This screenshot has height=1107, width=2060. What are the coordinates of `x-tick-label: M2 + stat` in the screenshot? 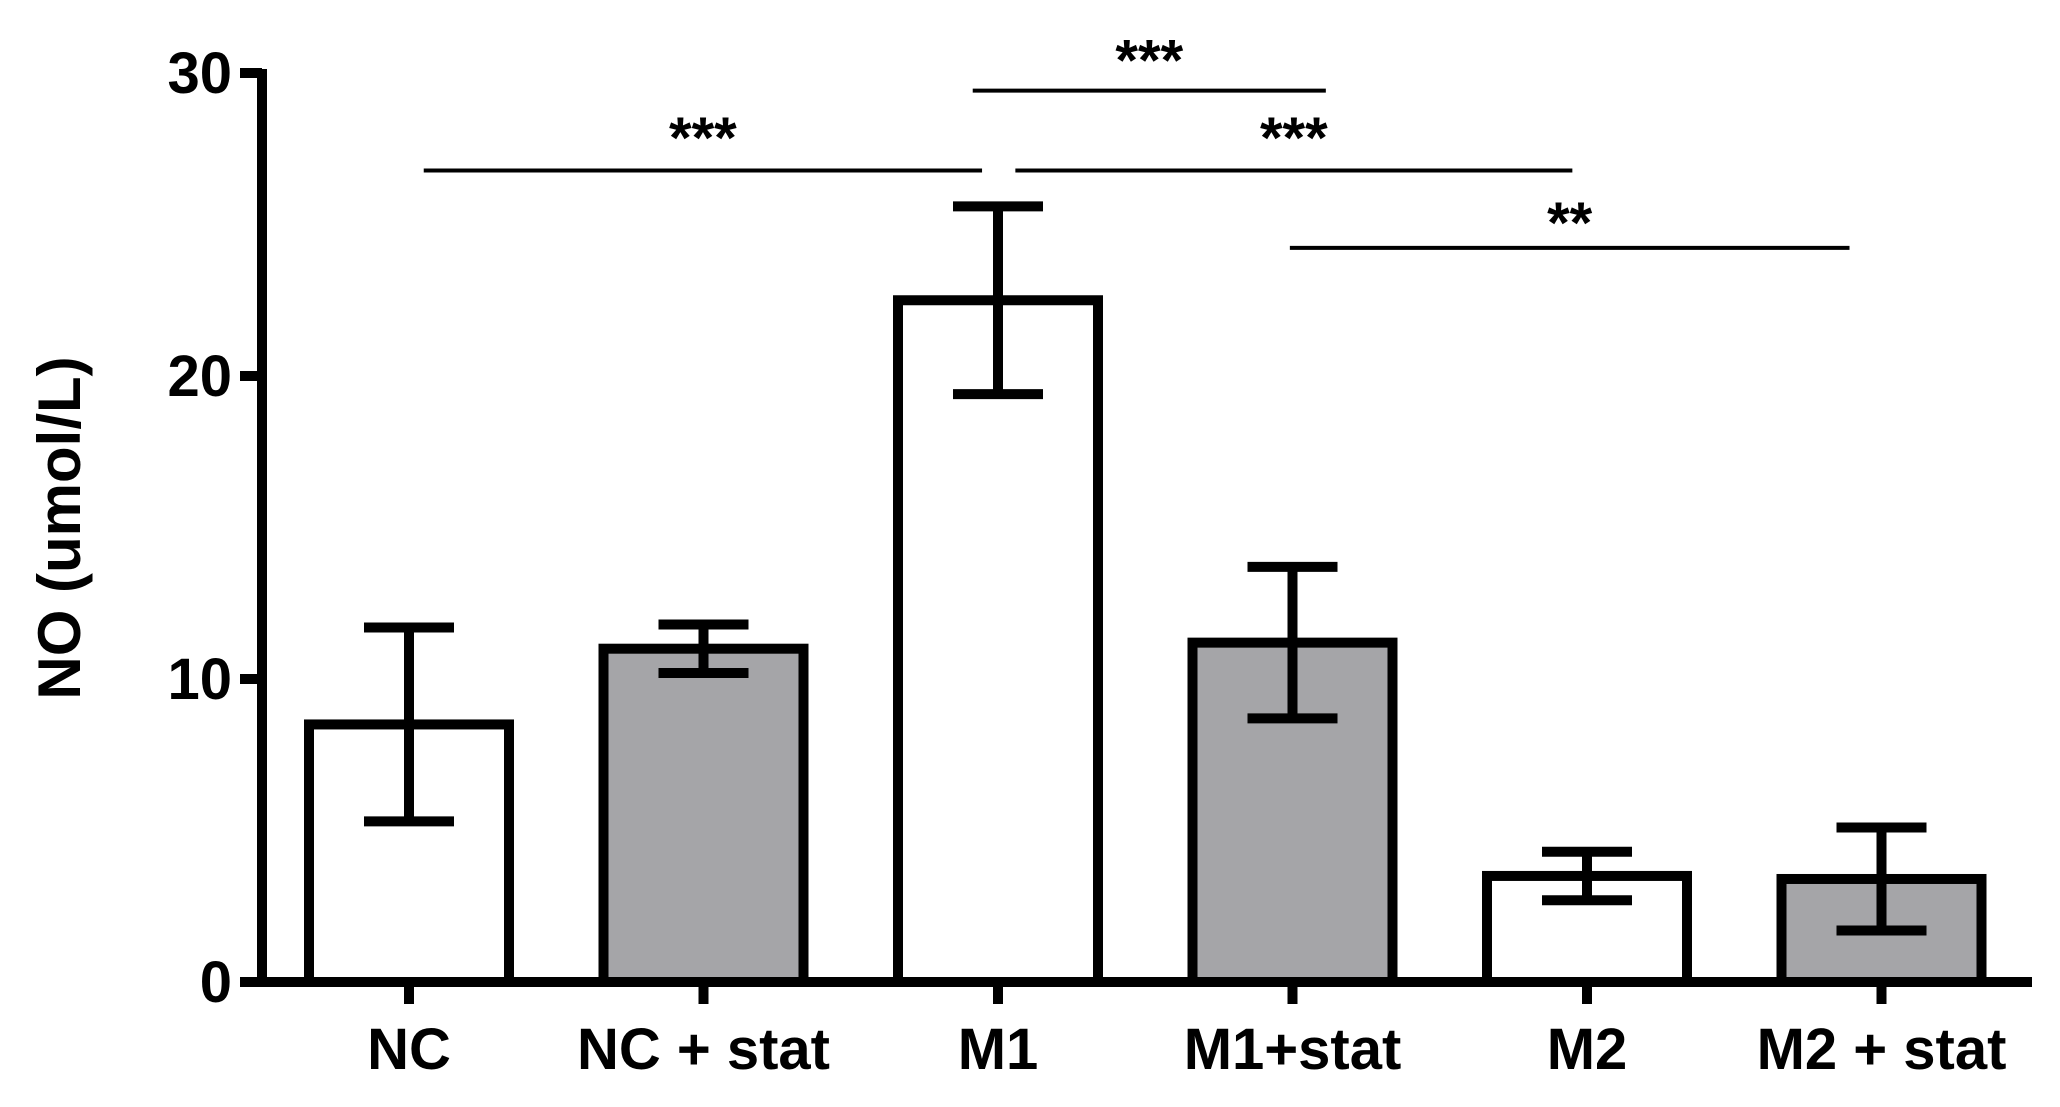 It's located at (1882, 1049).